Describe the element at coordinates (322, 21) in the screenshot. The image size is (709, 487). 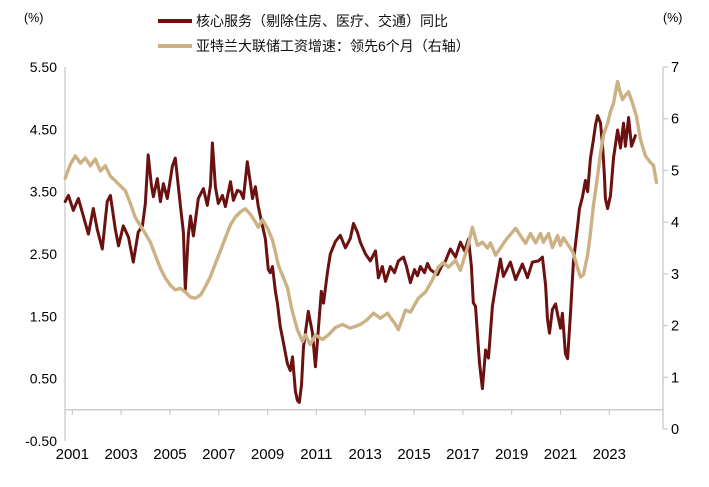
I see `legend-label-core-services: 核心服务（剔除住房、医疗、交通）同比` at that location.